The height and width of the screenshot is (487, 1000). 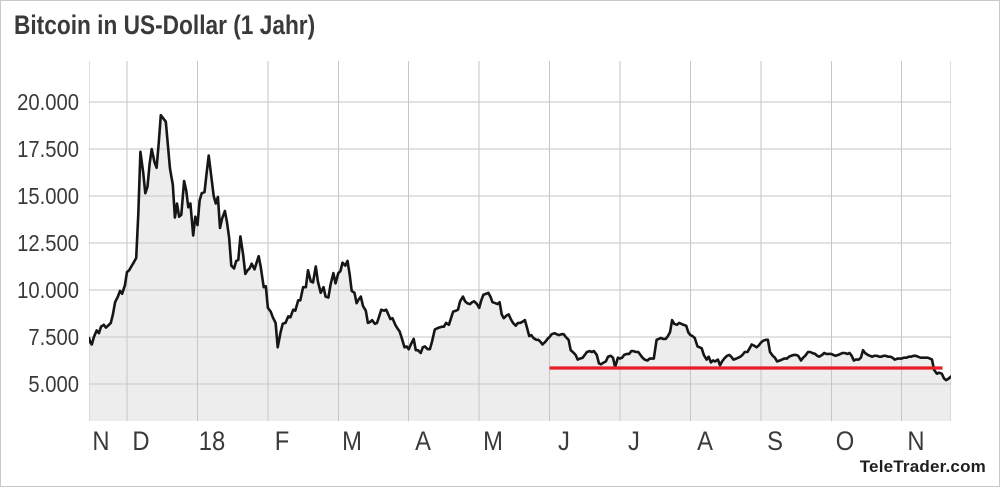 What do you see at coordinates (48, 243) in the screenshot?
I see `y-axis-tick-label: 12.500` at bounding box center [48, 243].